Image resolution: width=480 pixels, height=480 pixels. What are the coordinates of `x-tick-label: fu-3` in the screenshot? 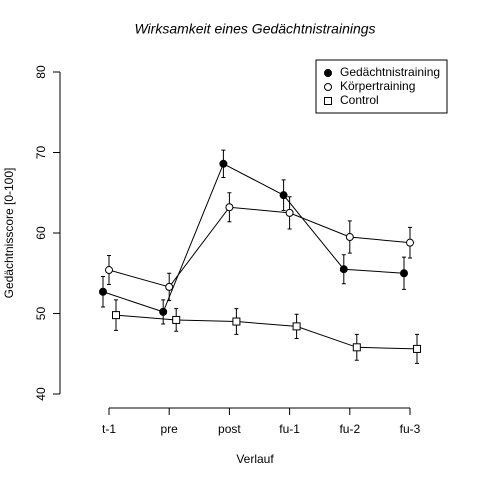 It's located at (410, 429).